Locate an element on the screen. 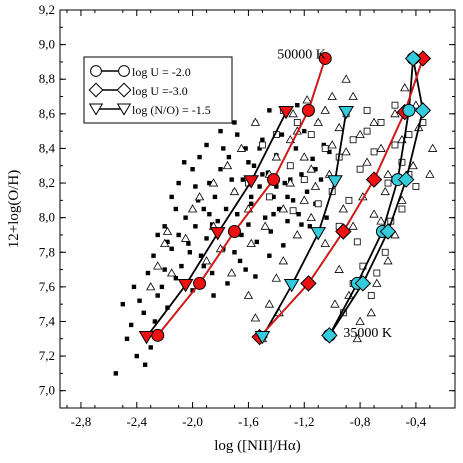 This screenshot has height=463, width=463. model-line-circle-cyan is located at coordinates (371, 197).